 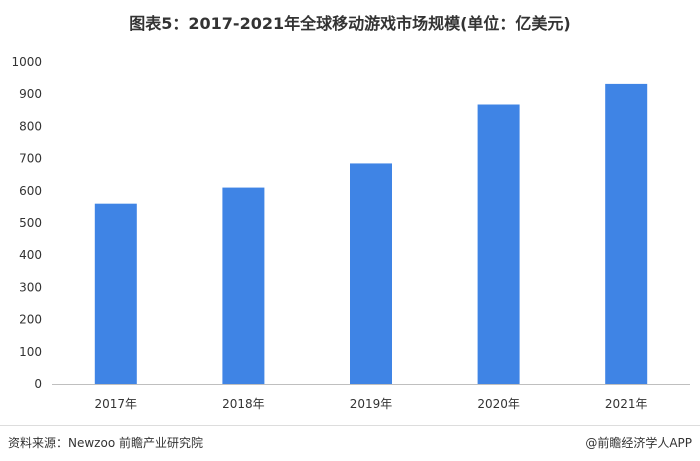 I want to click on x-tick-label: 2020年, so click(x=498, y=404).